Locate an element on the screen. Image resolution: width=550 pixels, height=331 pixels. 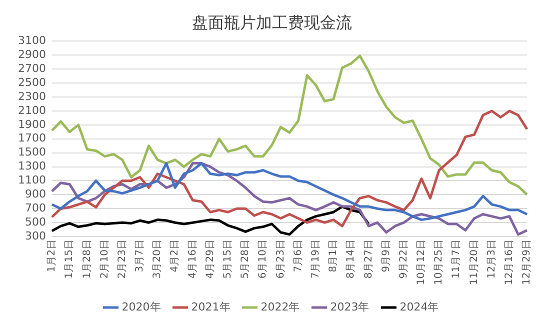
x-tick-label: 2月10日 is located at coordinates (104, 259).